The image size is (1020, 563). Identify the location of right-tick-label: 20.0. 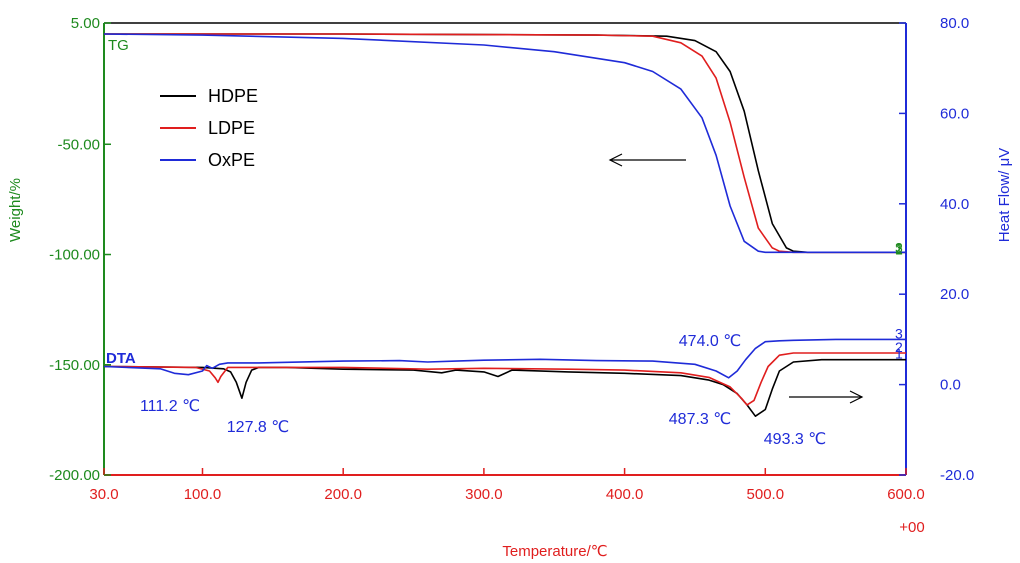
(954, 294).